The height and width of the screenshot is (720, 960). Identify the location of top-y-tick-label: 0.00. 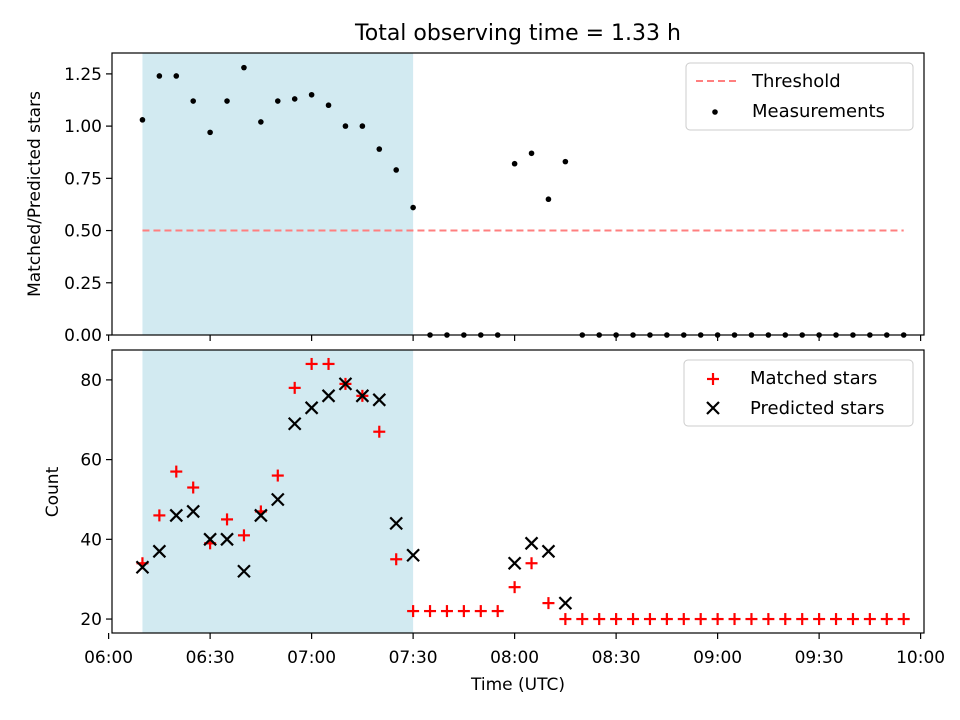
(83, 336).